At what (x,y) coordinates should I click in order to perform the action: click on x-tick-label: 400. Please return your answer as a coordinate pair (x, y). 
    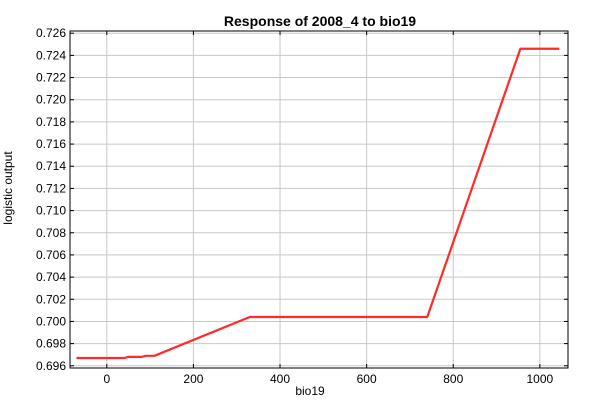
    Looking at the image, I should click on (280, 379).